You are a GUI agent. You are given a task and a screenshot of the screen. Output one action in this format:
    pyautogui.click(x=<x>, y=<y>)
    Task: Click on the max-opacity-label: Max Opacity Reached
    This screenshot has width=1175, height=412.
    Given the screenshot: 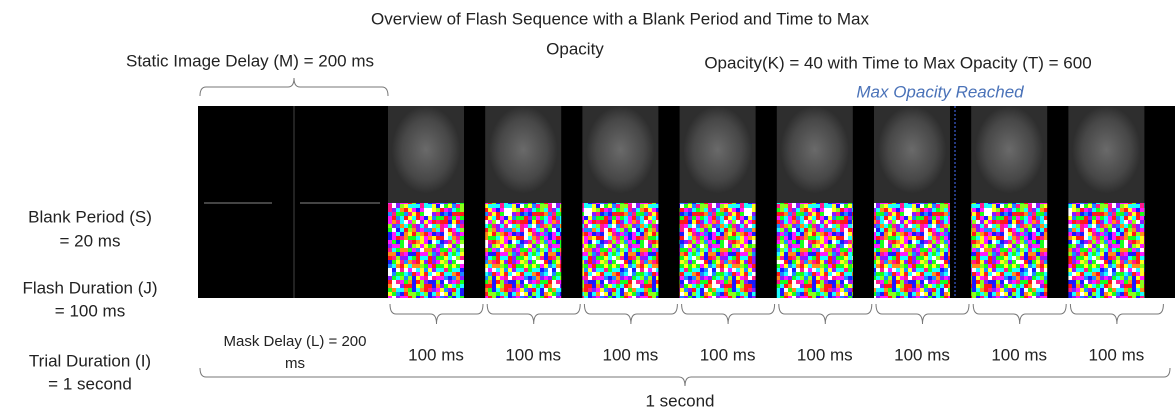 What is the action you would take?
    pyautogui.click(x=940, y=91)
    